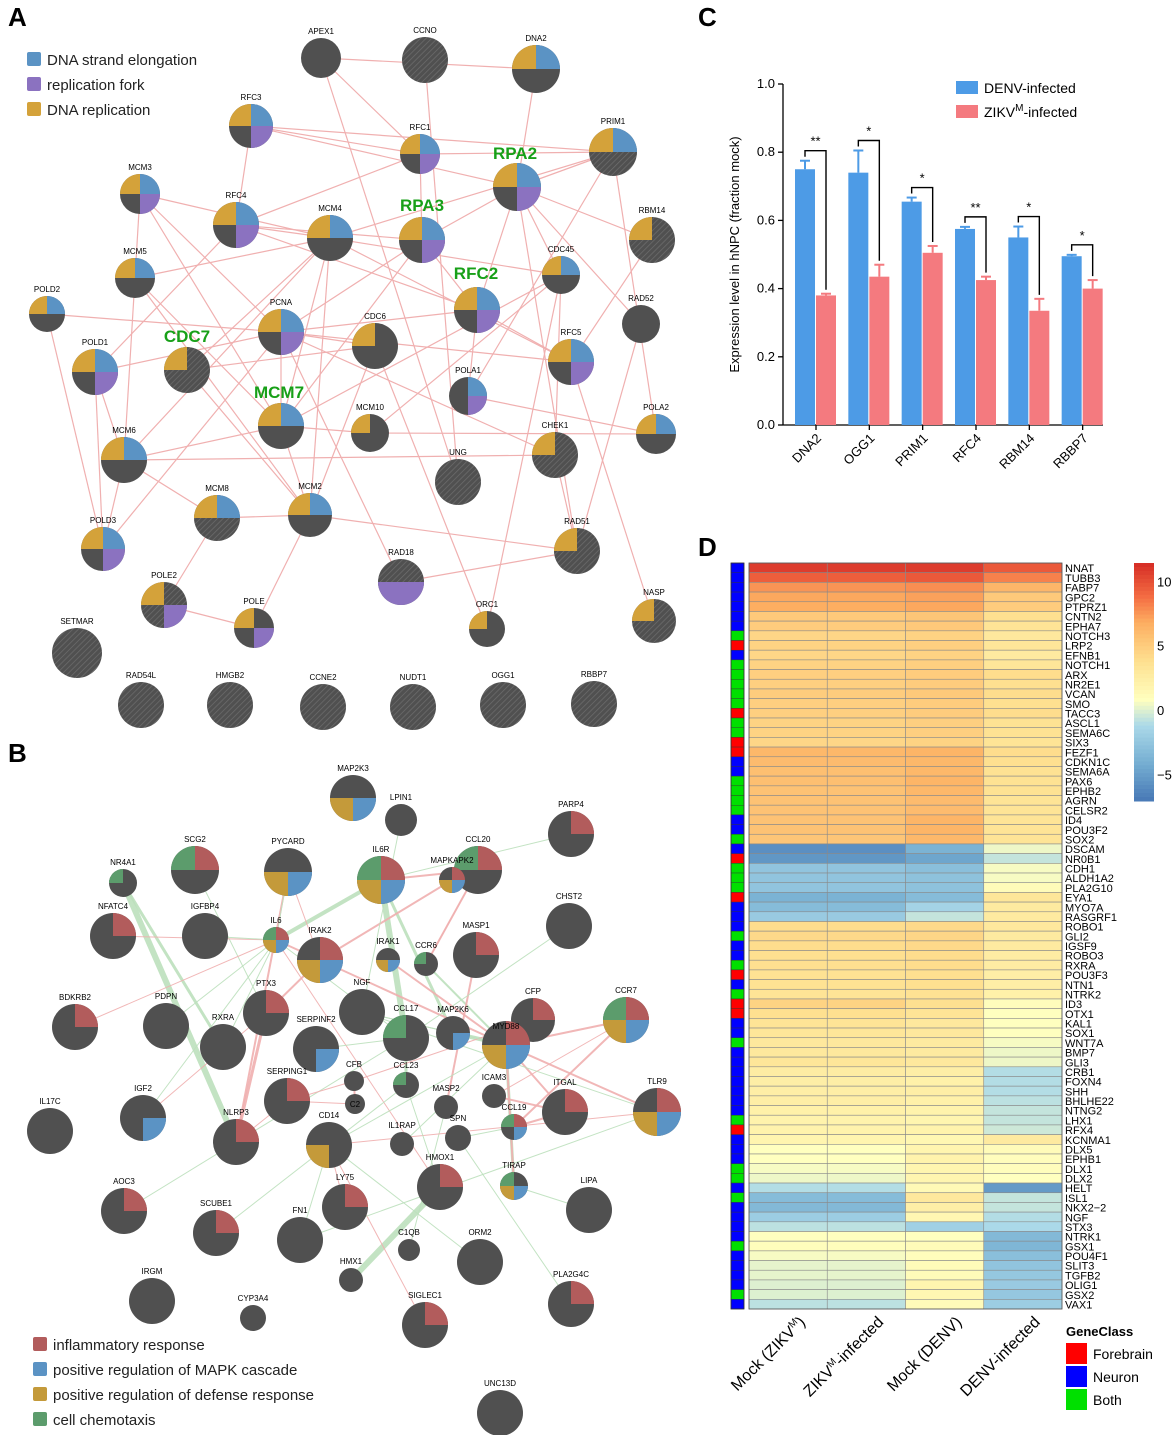 The image size is (1175, 1435). I want to click on node-ngf: NGF, so click(362, 1006).